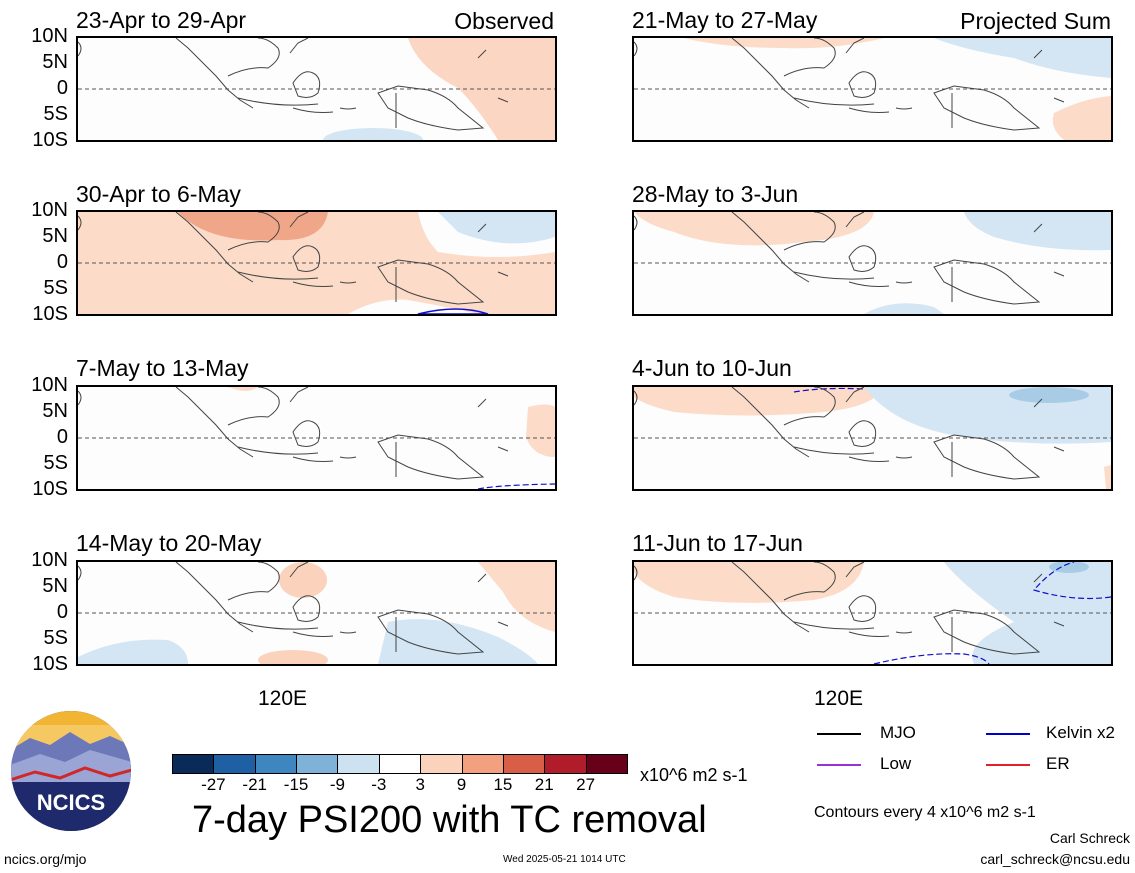 The height and width of the screenshot is (873, 1135). What do you see at coordinates (564, 859) in the screenshot?
I see `footer-timestamp: Wed 2025-05-21 1014 UTC` at bounding box center [564, 859].